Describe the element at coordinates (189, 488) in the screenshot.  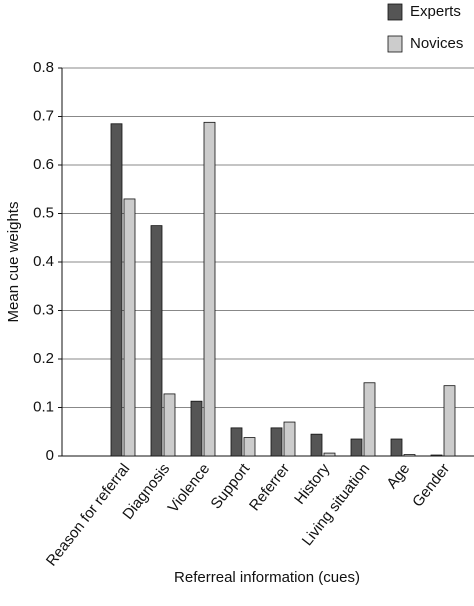
I see `x-tick-label: Violence` at that location.